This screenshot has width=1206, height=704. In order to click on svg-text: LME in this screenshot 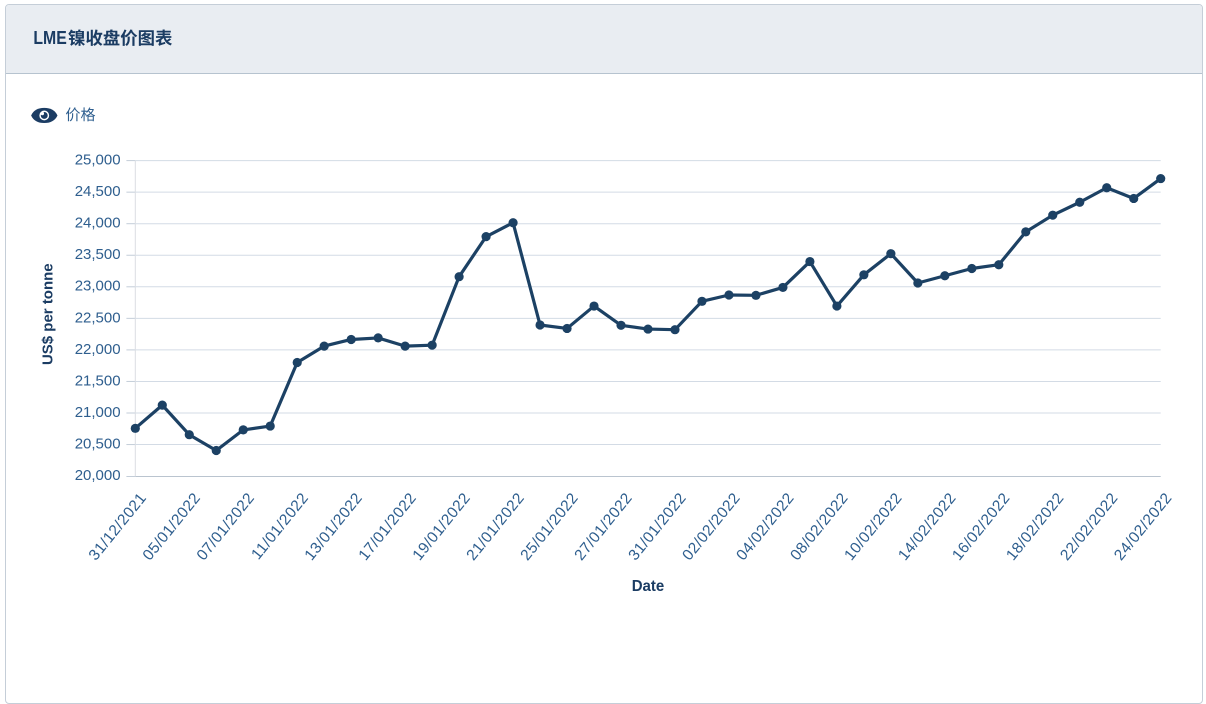, I will do `click(49, 38)`.